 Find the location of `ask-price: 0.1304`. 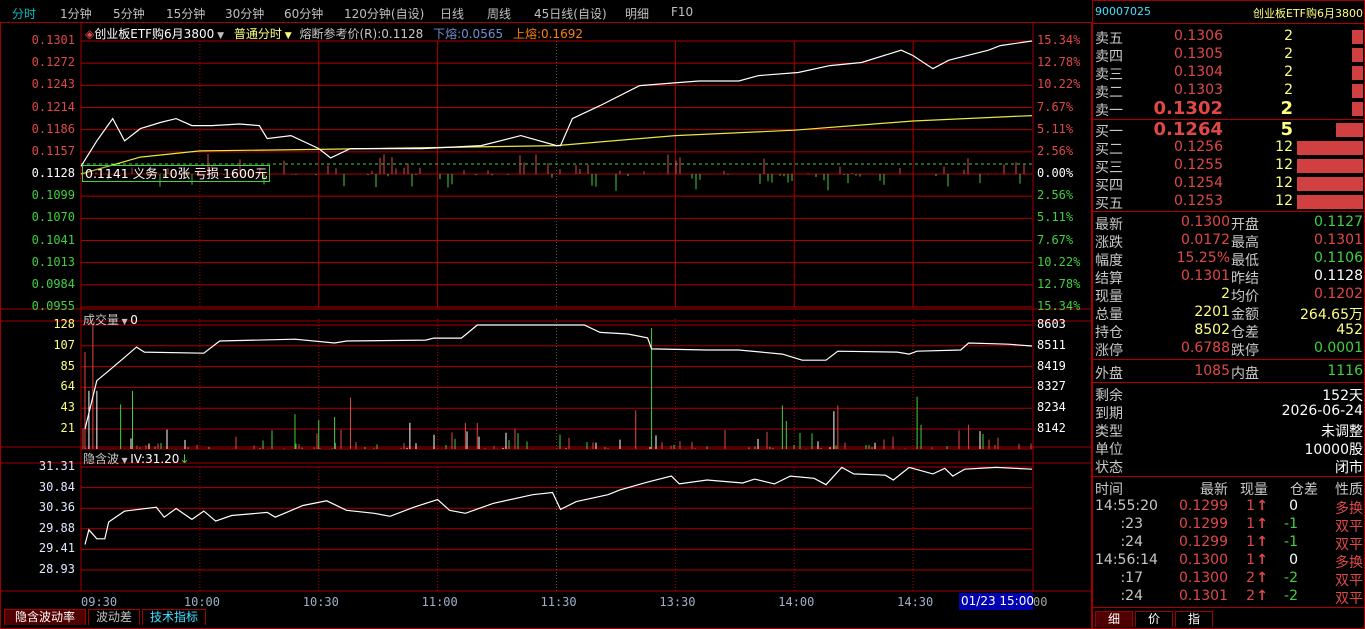

ask-price: 0.1304 is located at coordinates (1198, 72).